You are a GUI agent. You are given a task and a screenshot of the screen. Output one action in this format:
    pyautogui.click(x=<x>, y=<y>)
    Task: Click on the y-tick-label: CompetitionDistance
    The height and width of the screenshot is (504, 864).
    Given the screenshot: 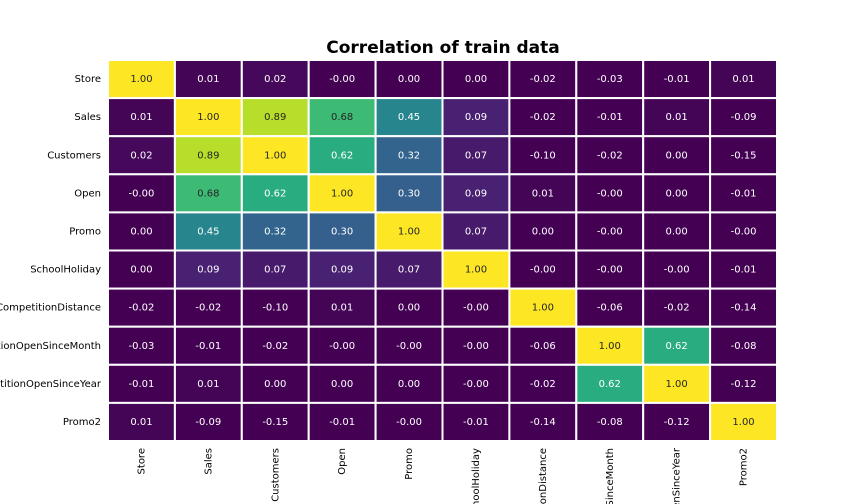 What is the action you would take?
    pyautogui.click(x=50, y=308)
    